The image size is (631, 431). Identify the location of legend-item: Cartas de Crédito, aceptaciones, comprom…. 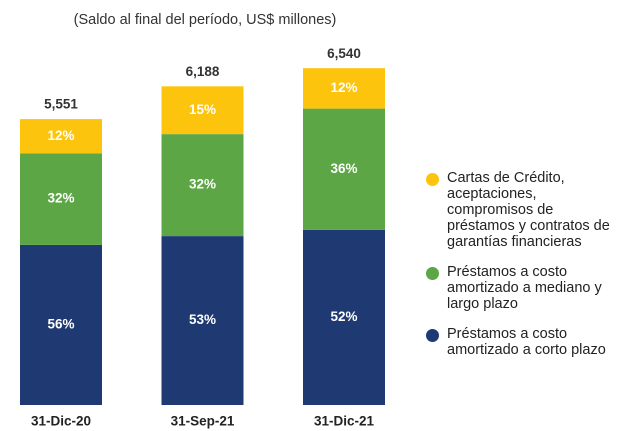
(526, 210).